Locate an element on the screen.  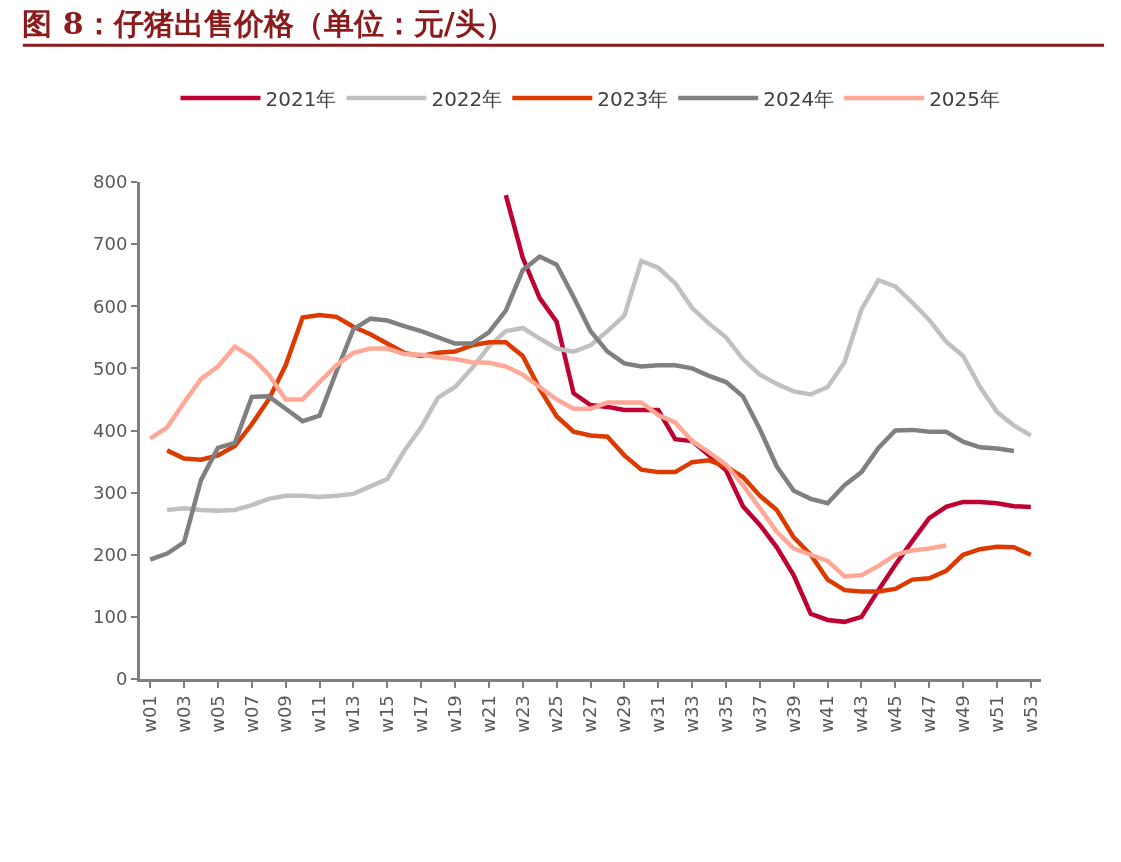
chart-title: 图 8：仔猪出售价格（单位：元/头） is located at coordinates (268, 23).